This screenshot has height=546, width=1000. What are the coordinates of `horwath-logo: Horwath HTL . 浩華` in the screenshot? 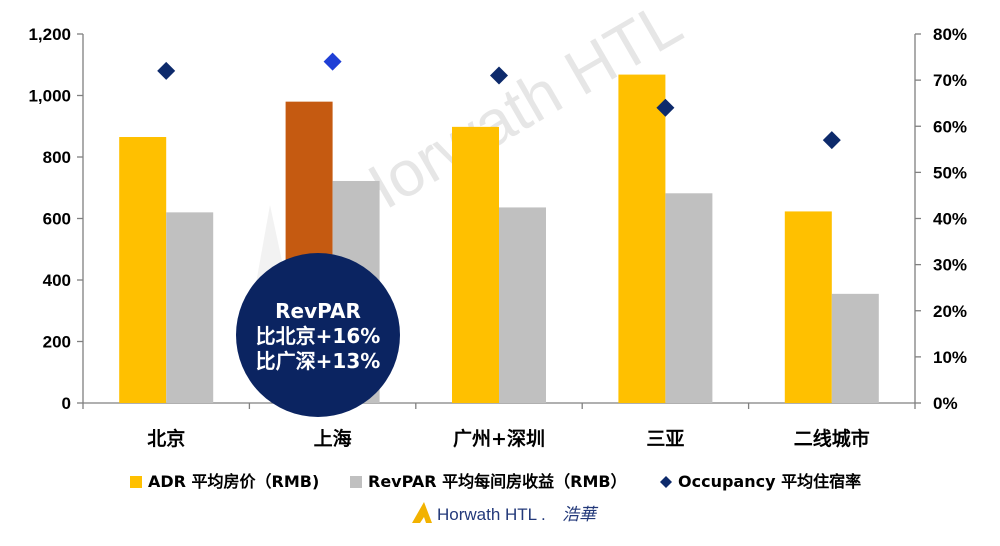 It's located at (505, 513).